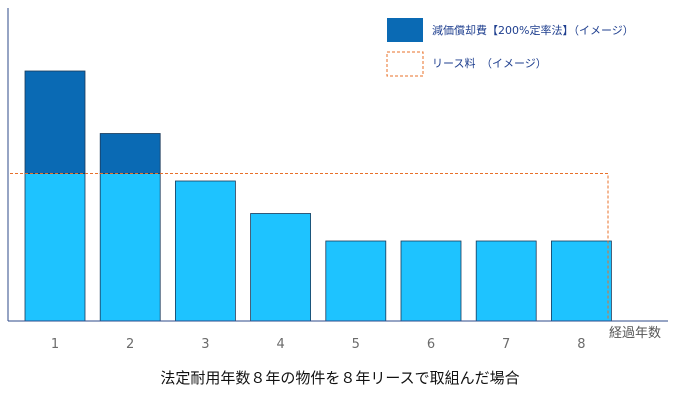 Image resolution: width=680 pixels, height=410 pixels. What do you see at coordinates (510, 47) in the screenshot?
I see `legend: 減価償却費【200%定率法】（イメージ） リース料 （イメージ）` at bounding box center [510, 47].